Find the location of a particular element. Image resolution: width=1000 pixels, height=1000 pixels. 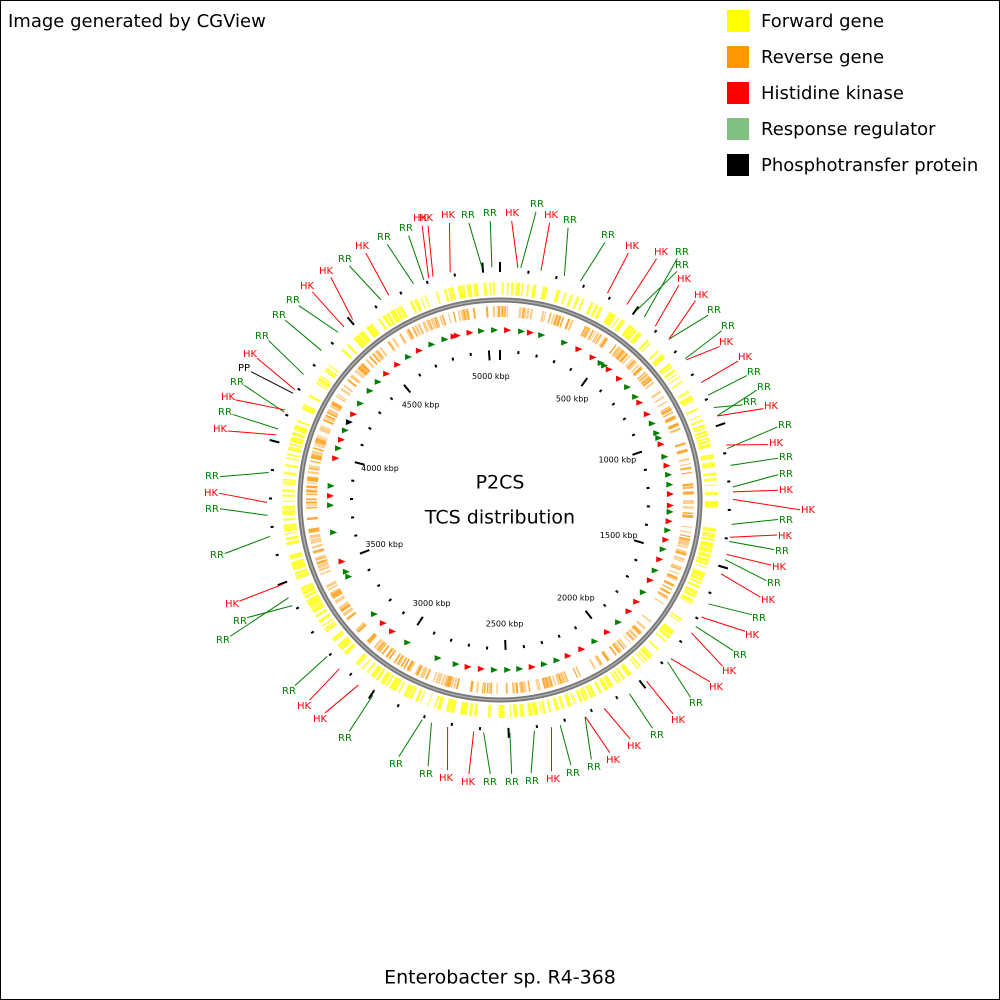

scale-label: 2500 kbp is located at coordinates (505, 623).